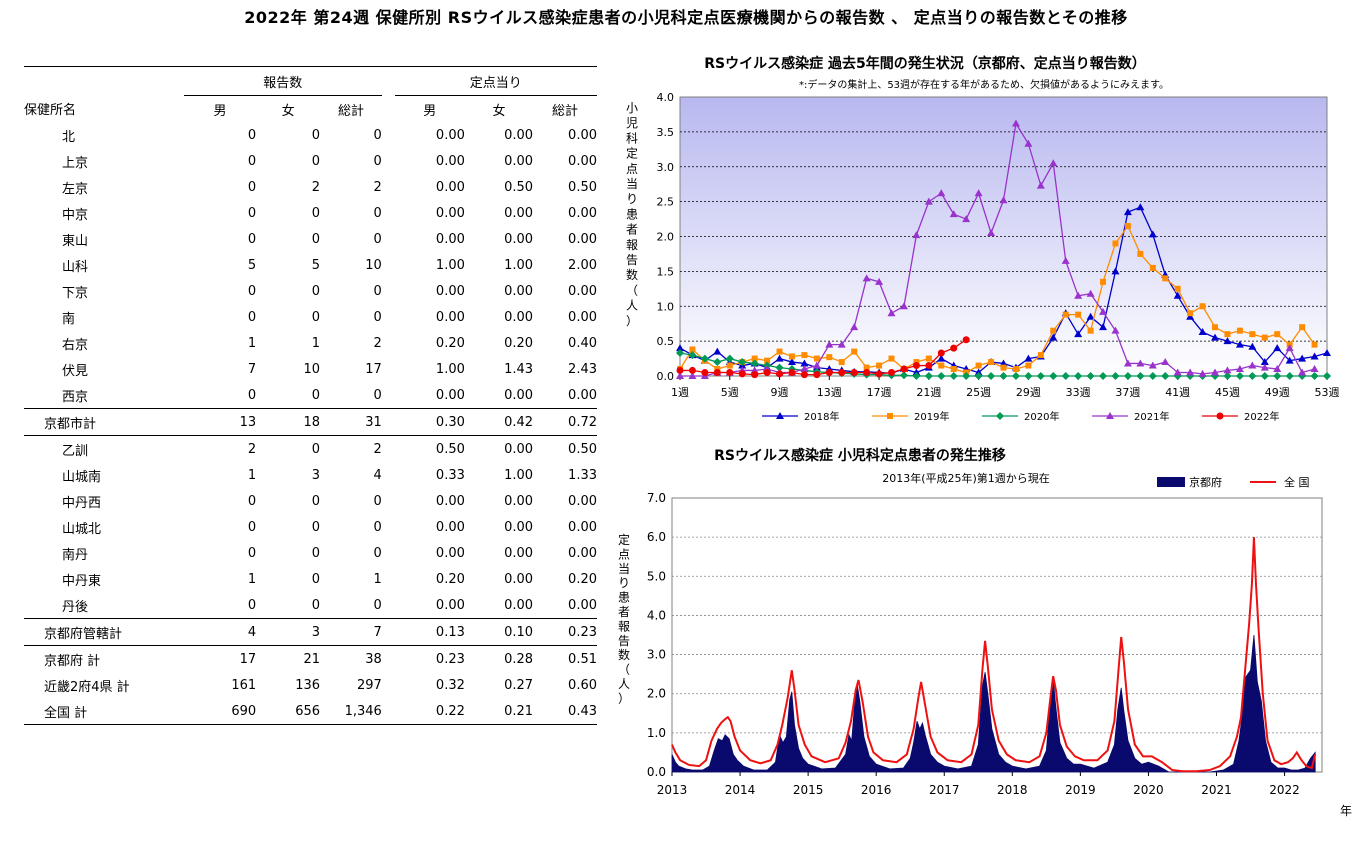  Describe the element at coordinates (450, 579) in the screenshot. I see `cell-male-per-site: 0.20` at that location.